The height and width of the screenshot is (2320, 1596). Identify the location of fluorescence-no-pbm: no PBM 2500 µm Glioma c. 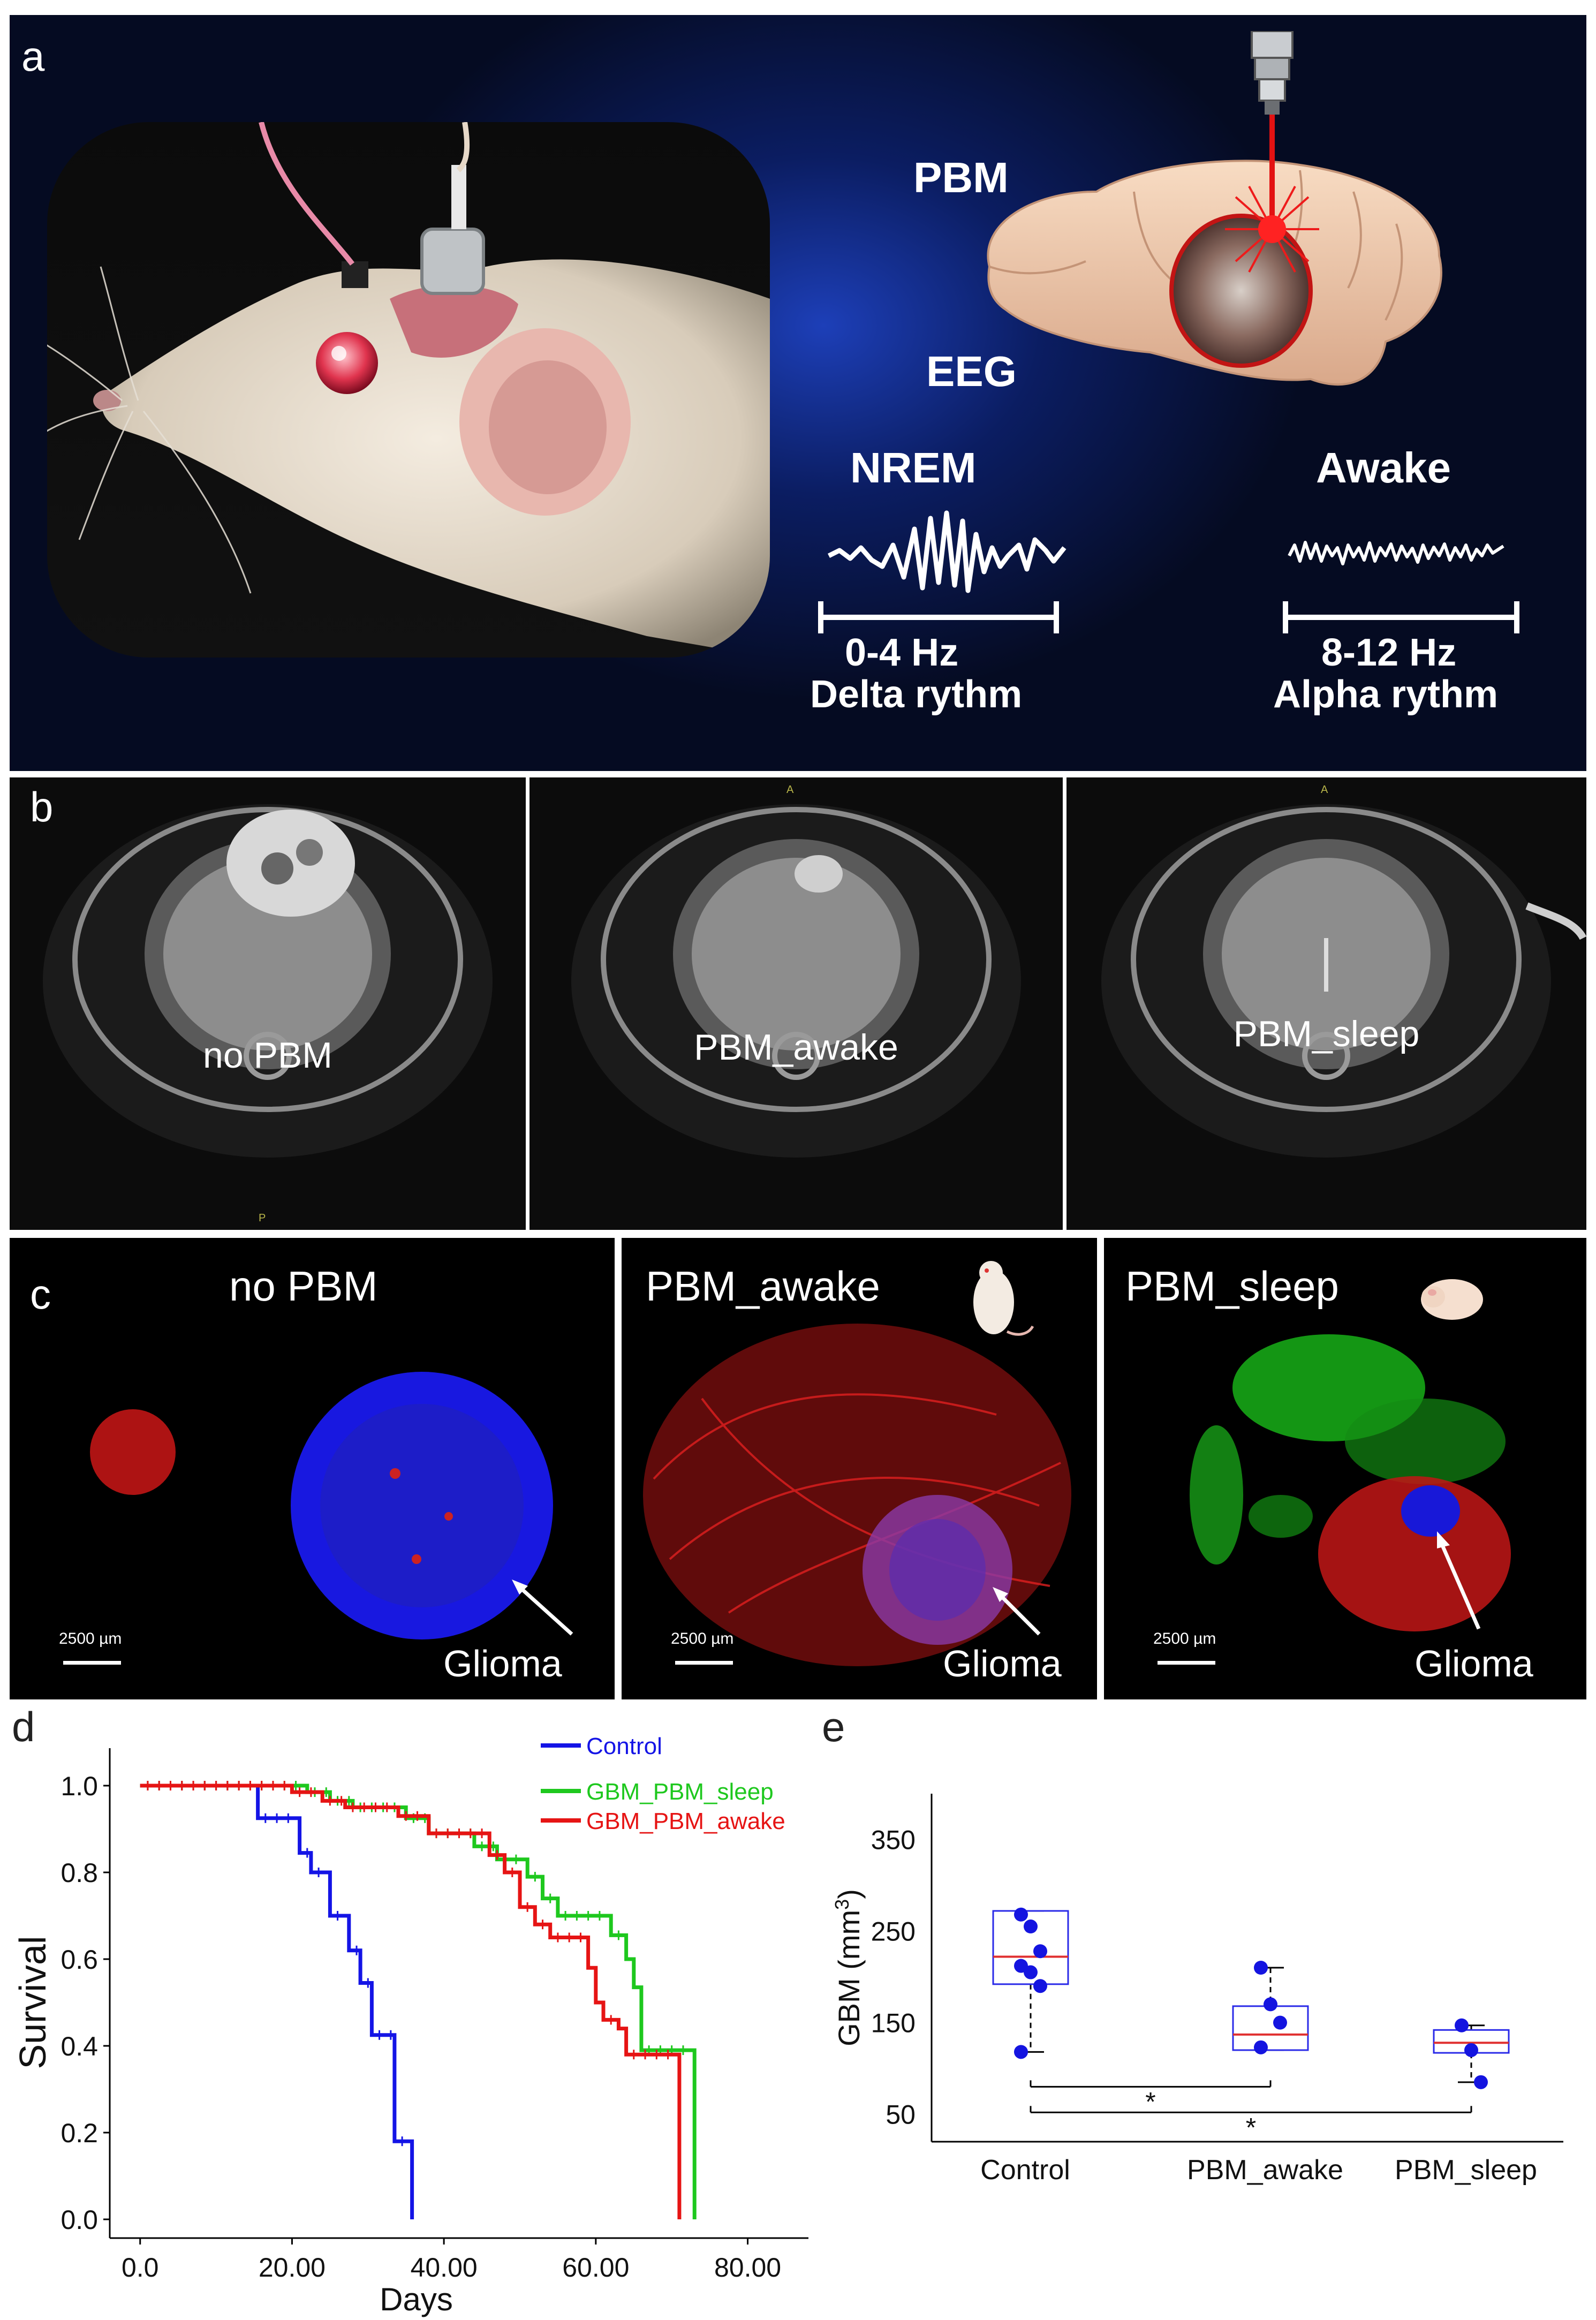
(312, 1469).